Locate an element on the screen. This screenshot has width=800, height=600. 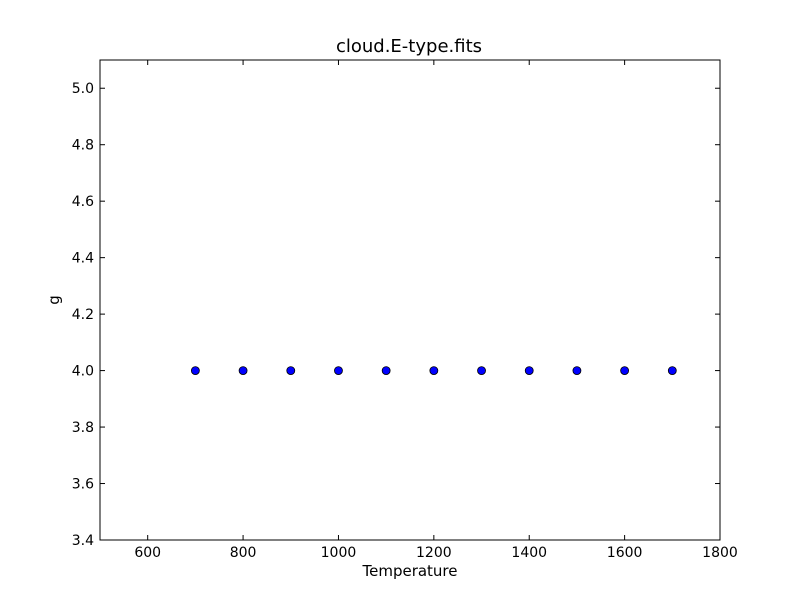
x-tick-label: 1200 is located at coordinates (434, 553).